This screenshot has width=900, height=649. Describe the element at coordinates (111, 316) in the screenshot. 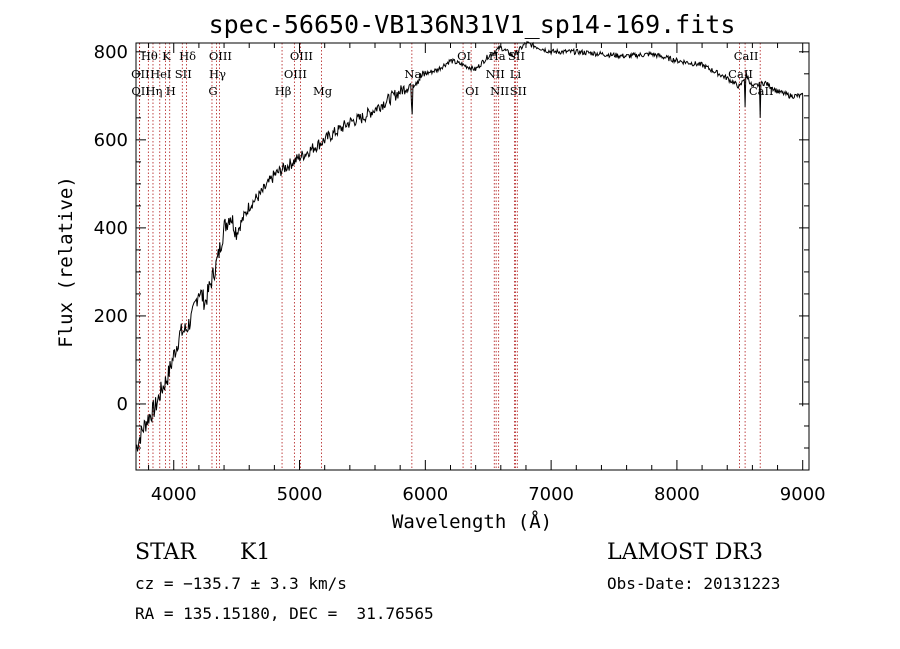

I see `y-tick-label: 200` at that location.